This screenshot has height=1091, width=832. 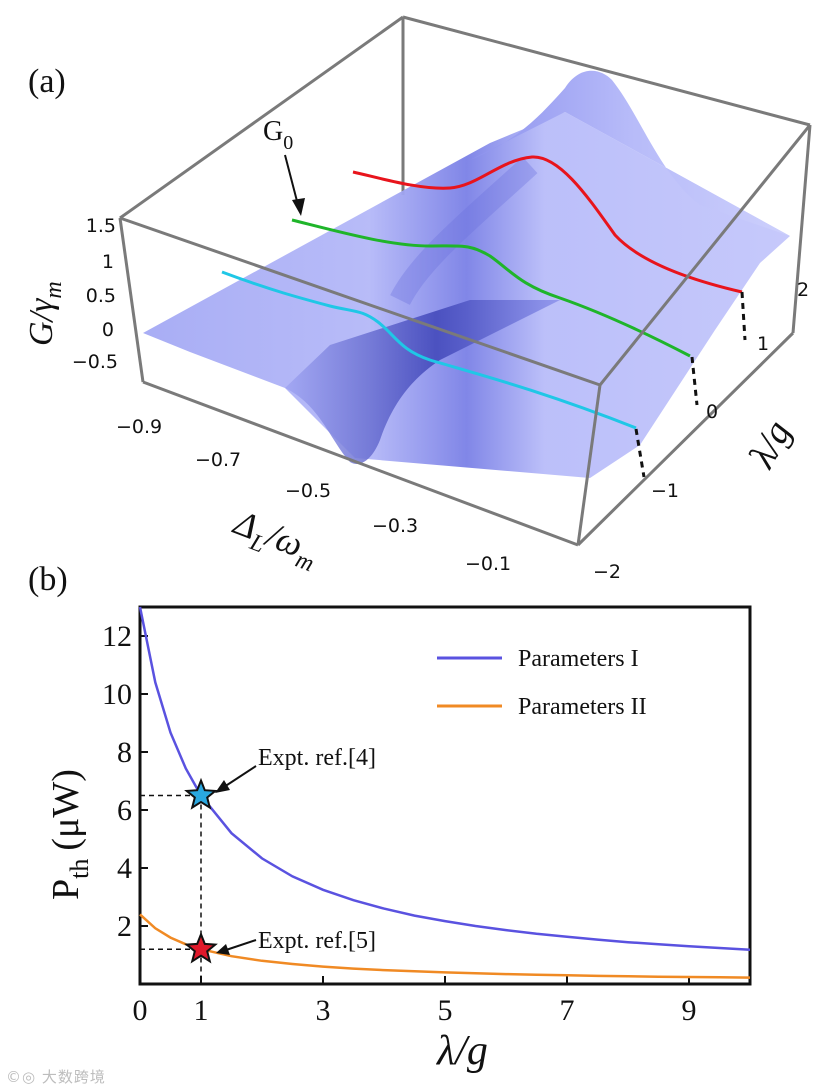 I want to click on z-tick: 0, so click(x=108, y=330).